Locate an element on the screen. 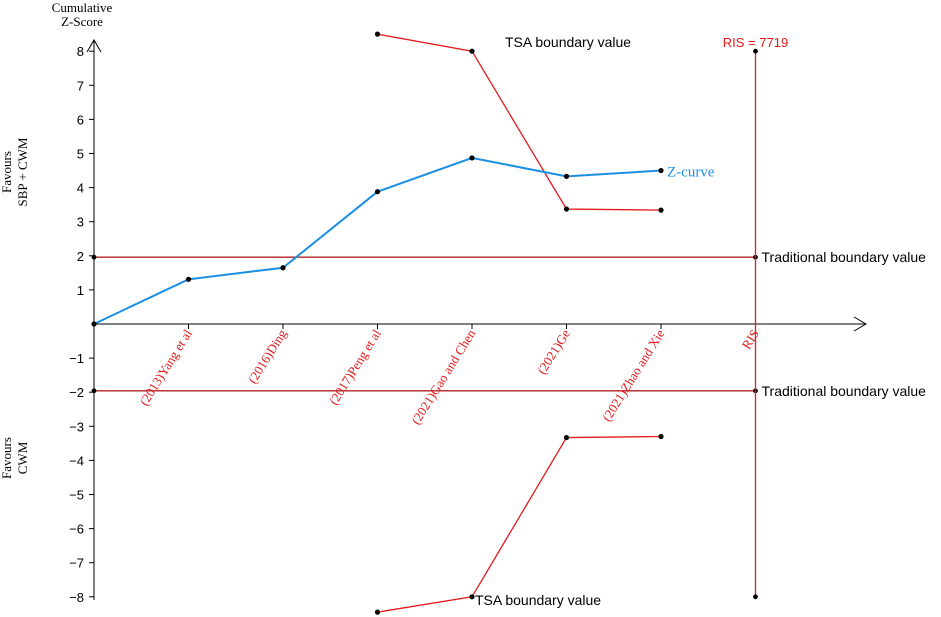  x-tick-label: (2021)Gao and Chen is located at coordinates (443, 376).